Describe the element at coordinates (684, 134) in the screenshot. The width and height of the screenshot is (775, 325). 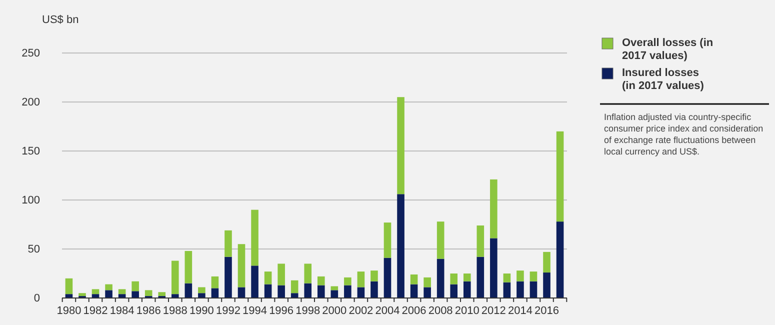
I see `text: Inflation adjusted via country-specific consumer price index and consideration of exchange rate fluctuations between local currency and US$.` at that location.